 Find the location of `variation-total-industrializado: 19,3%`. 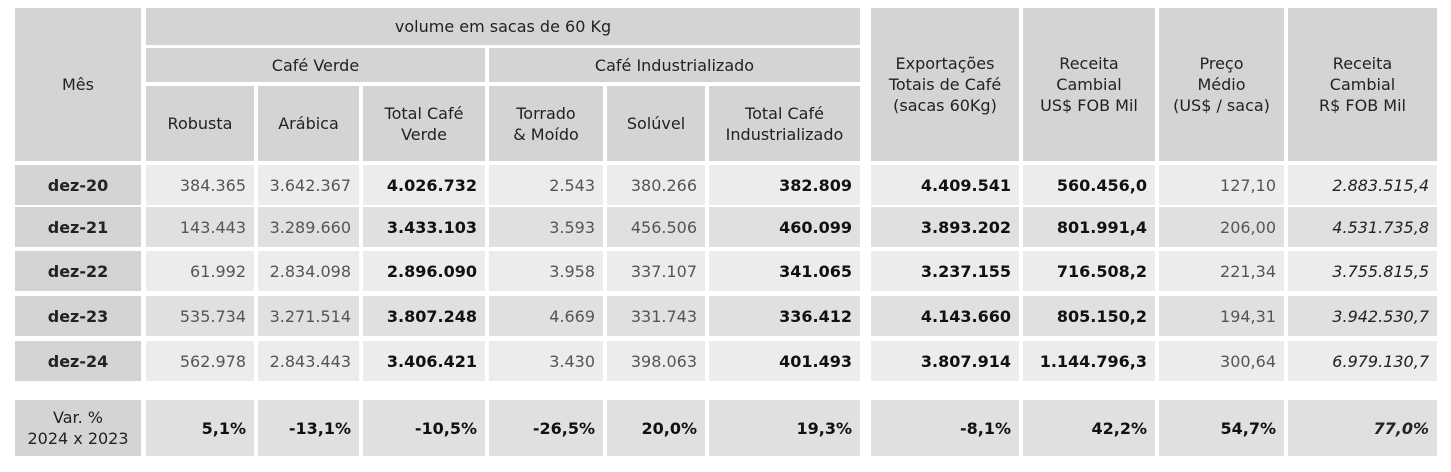

variation-total-industrializado: 19,3% is located at coordinates (784, 428).